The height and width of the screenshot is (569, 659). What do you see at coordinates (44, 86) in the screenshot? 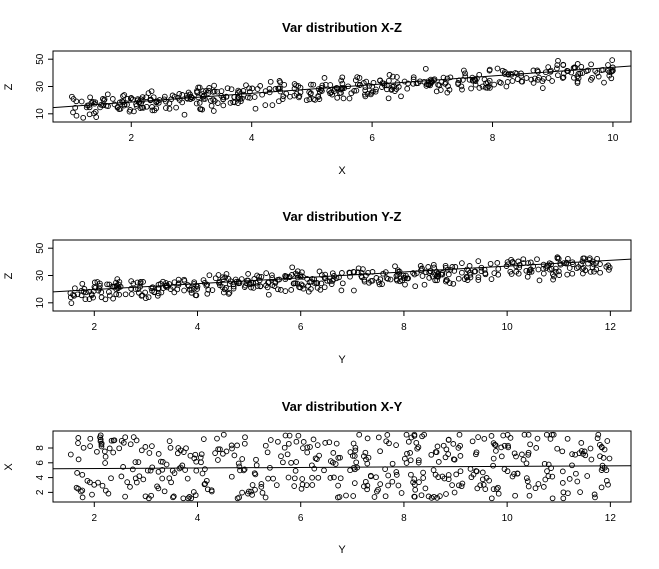
I see `y-axis-ticks: 10 30 50` at bounding box center [44, 86].